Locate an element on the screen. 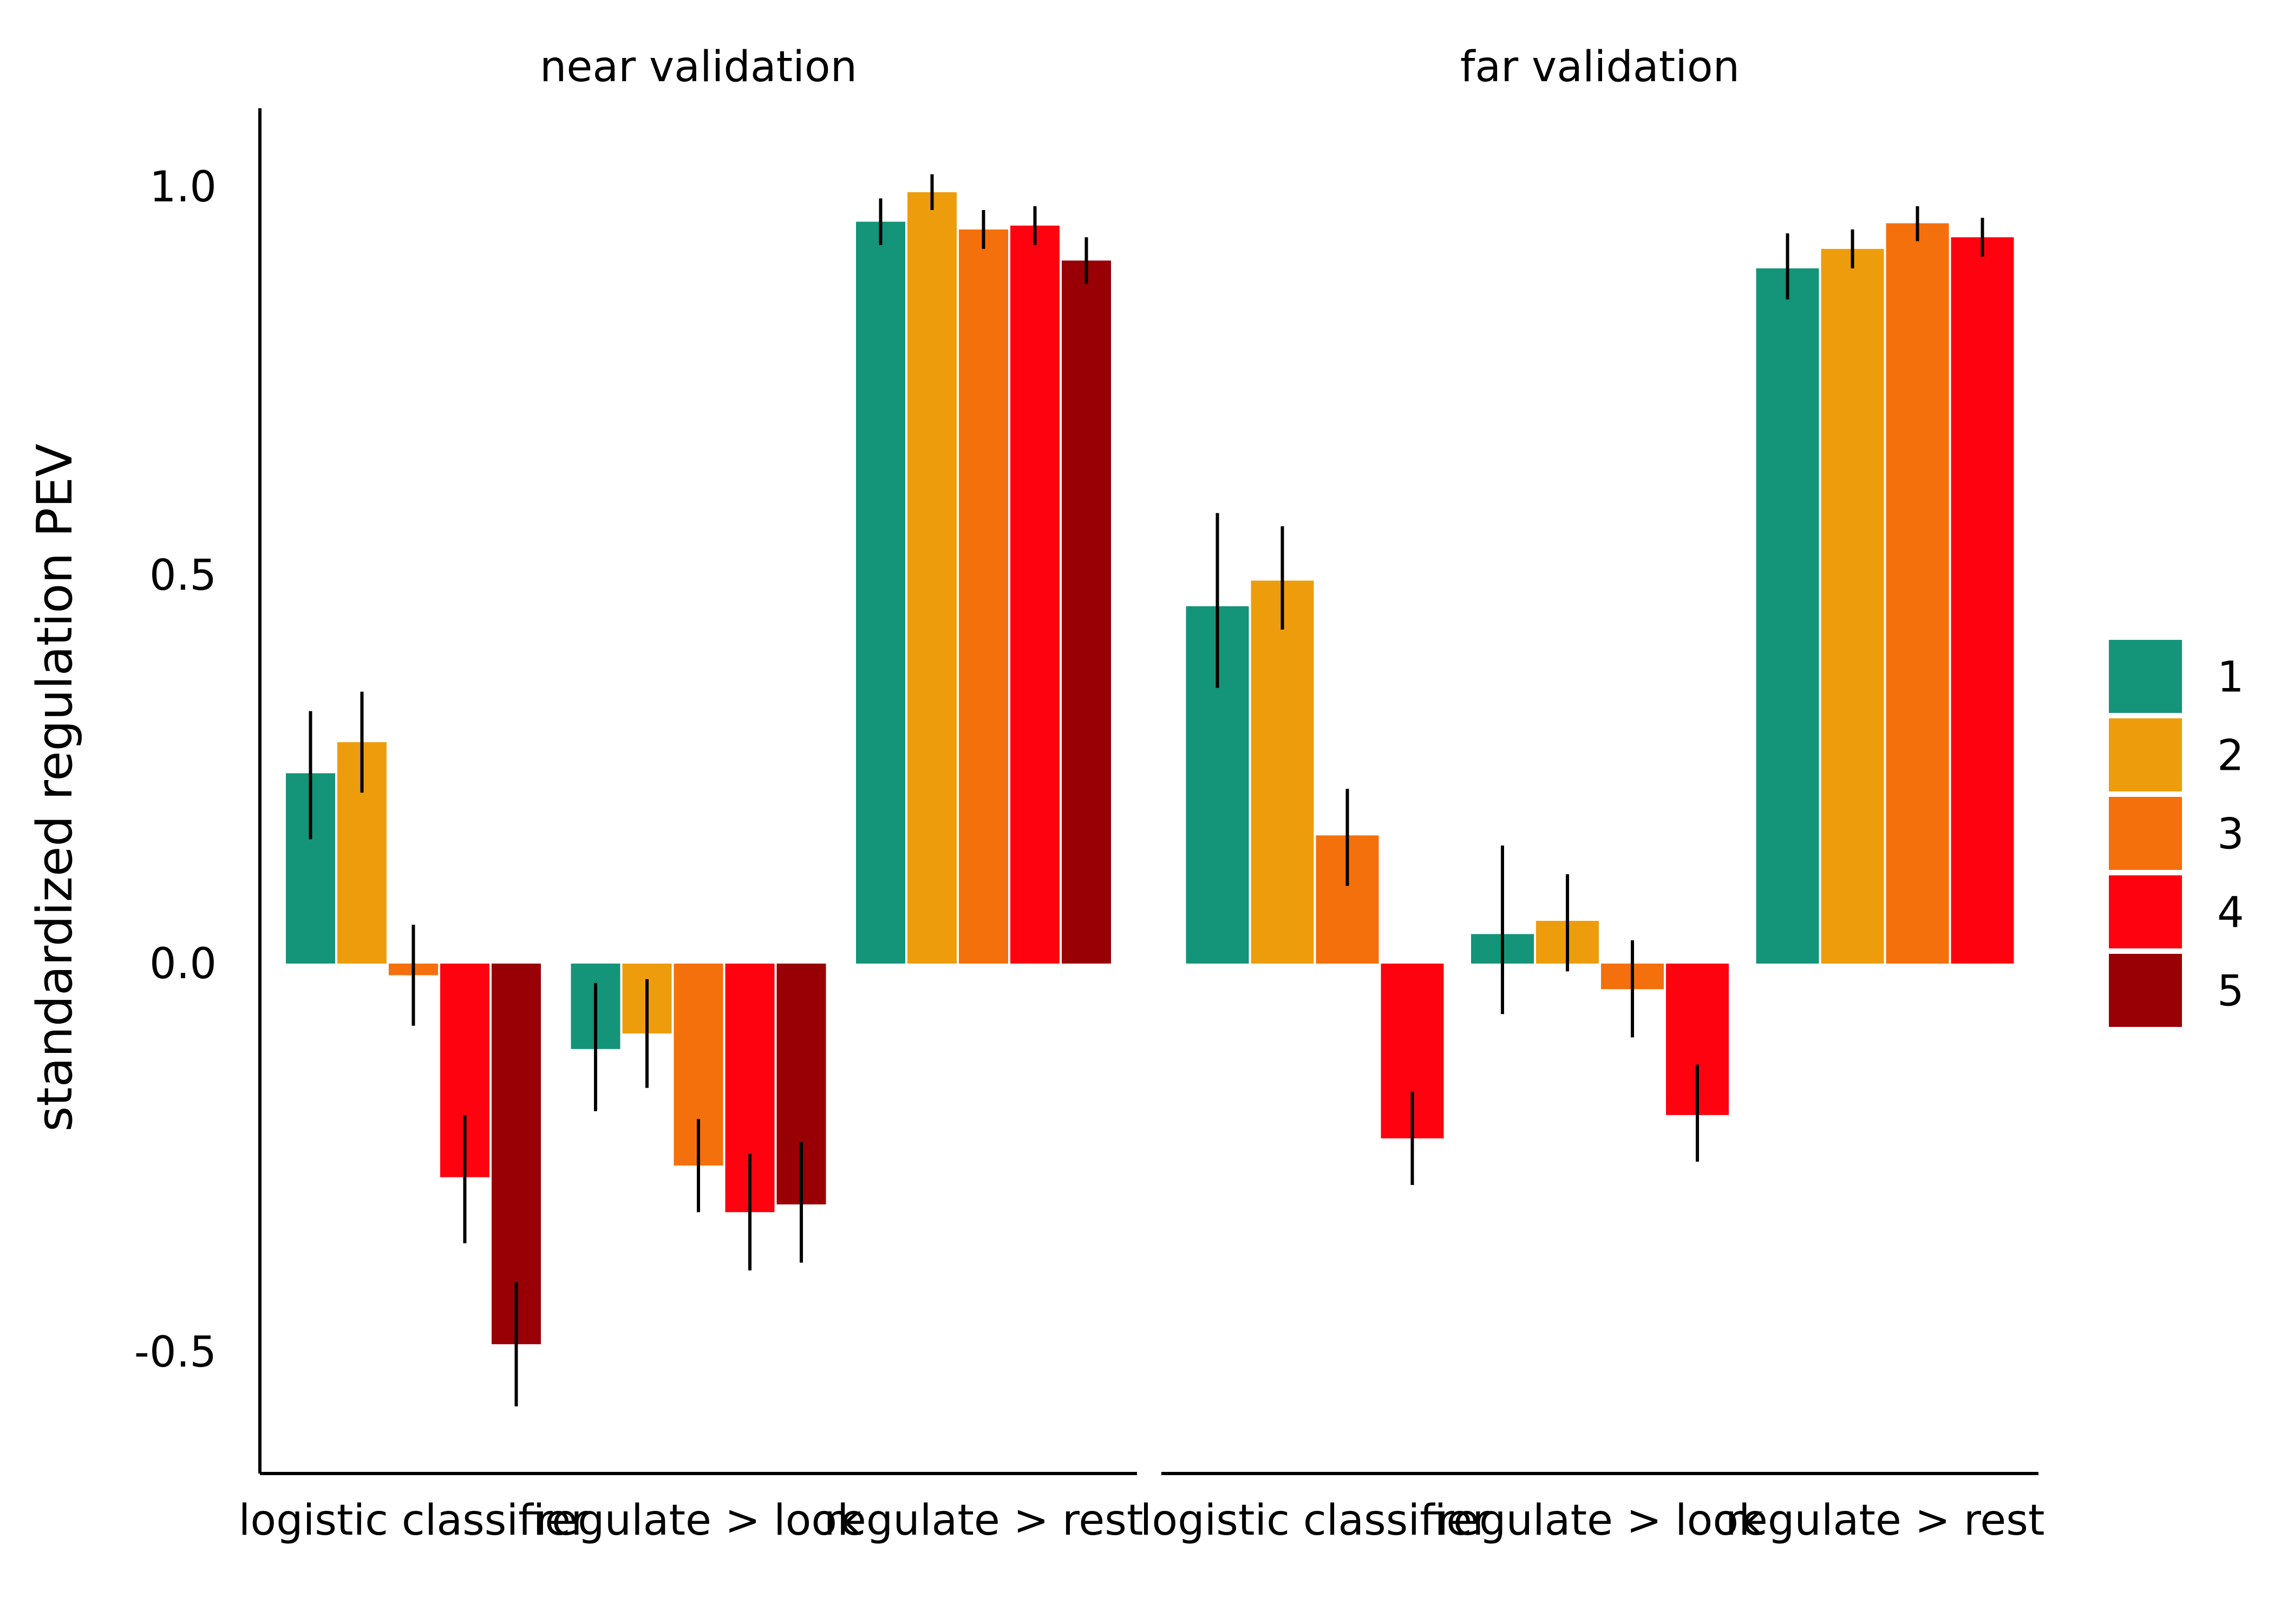 The height and width of the screenshot is (1624, 2274). y-axis-title: standardized regulation PEV is located at coordinates (55, 788).